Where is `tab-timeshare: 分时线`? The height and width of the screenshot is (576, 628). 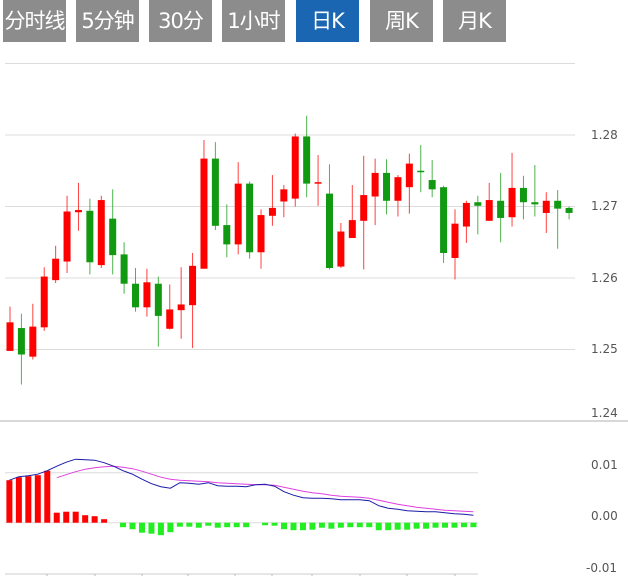
tab-timeshare: 分时线 is located at coordinates (34, 21).